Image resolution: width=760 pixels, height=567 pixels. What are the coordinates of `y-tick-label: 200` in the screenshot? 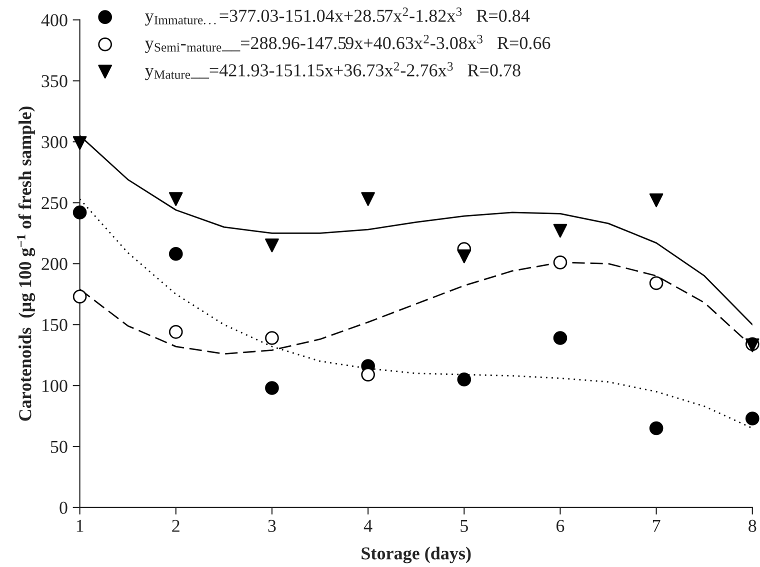 It's located at (55, 264).